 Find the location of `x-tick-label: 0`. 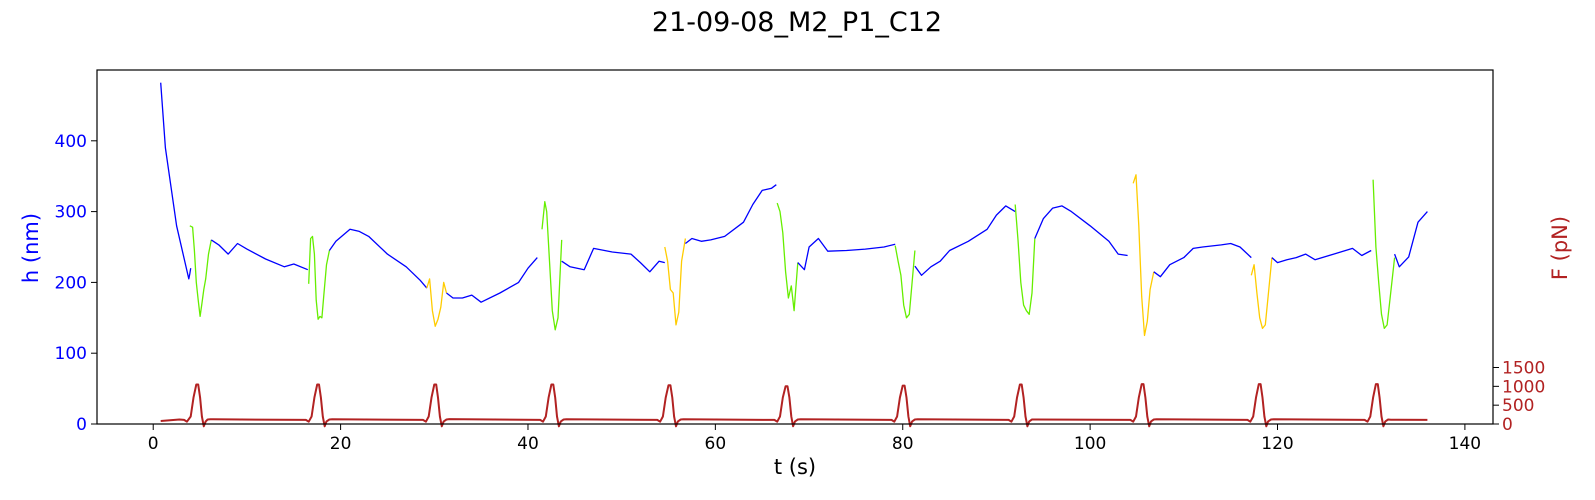

x-tick-label: 0 is located at coordinates (153, 444).